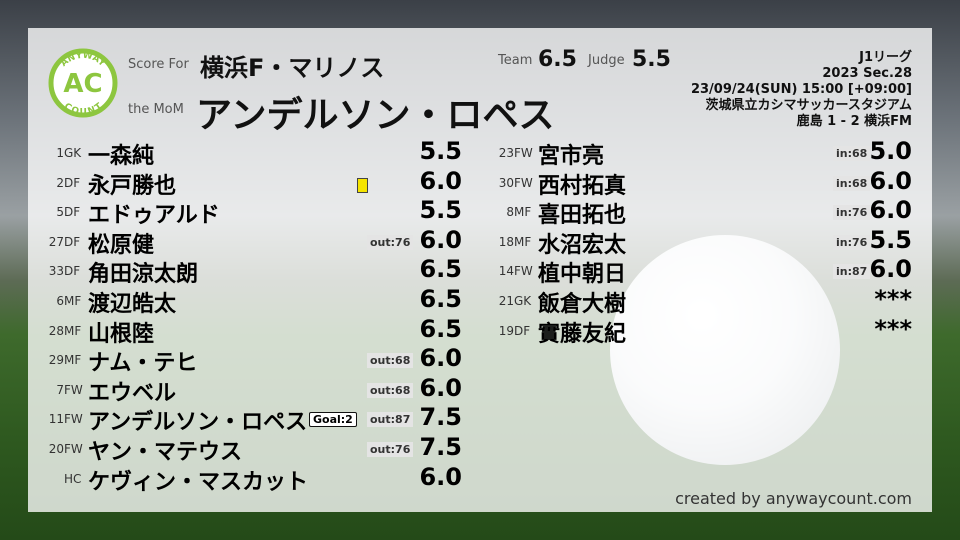 The width and height of the screenshot is (960, 540). I want to click on player-name: 植中朝日, so click(582, 275).